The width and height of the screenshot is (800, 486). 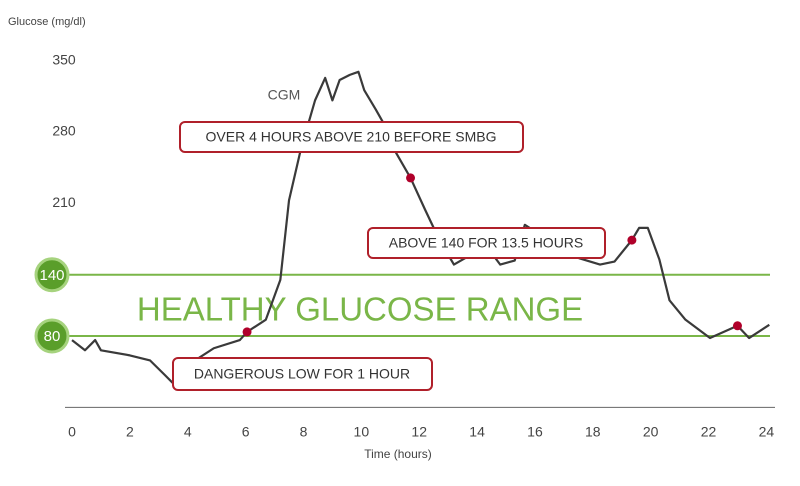 I want to click on y-tick-label: 80, so click(x=52, y=336).